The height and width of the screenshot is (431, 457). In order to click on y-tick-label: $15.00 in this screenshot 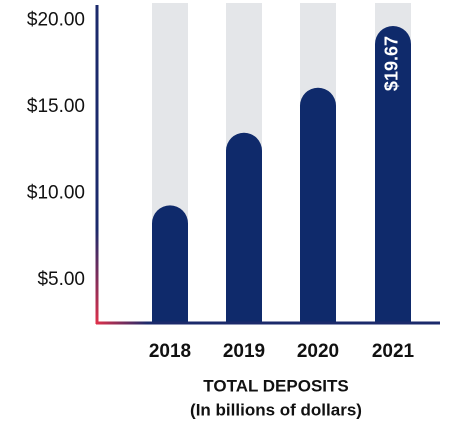, I will do `click(56, 106)`.